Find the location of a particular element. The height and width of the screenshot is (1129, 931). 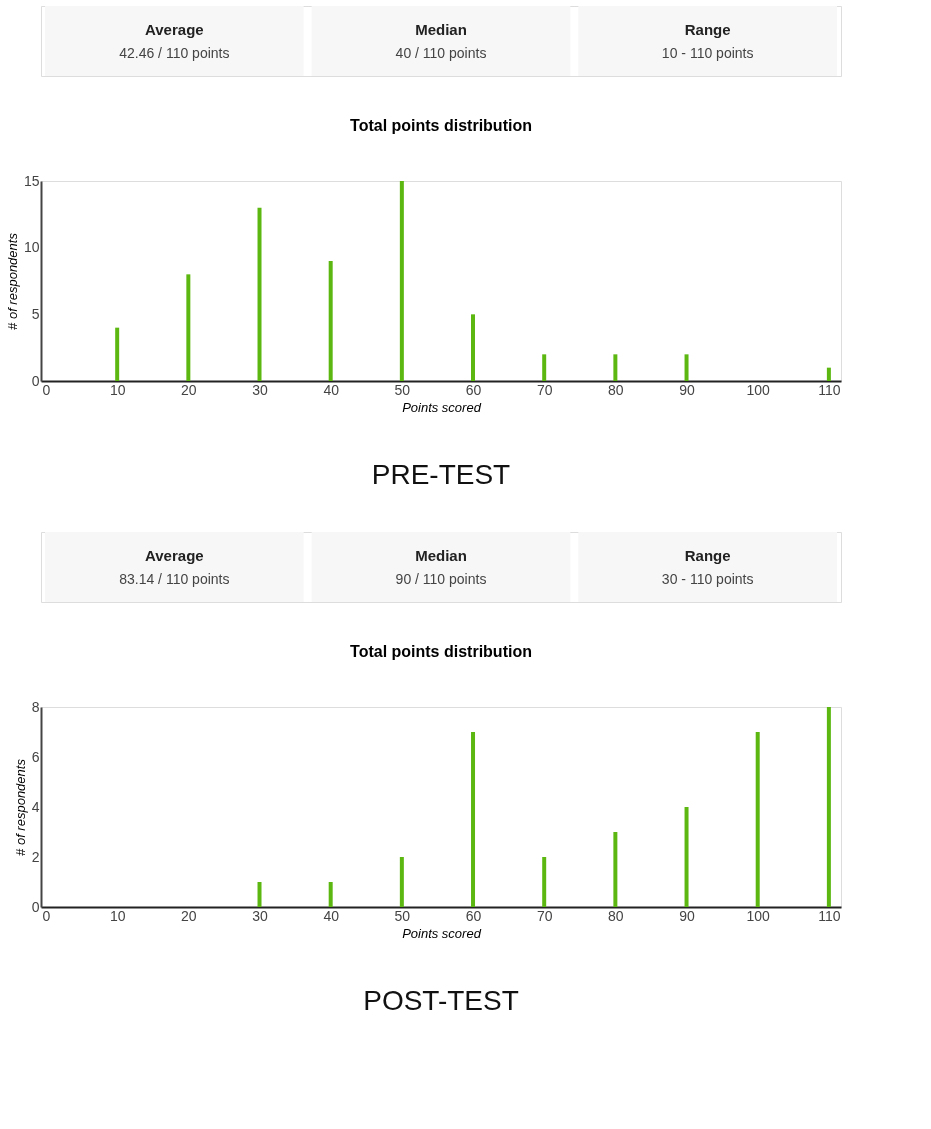

text: 30 - 110 points is located at coordinates (707, 579).